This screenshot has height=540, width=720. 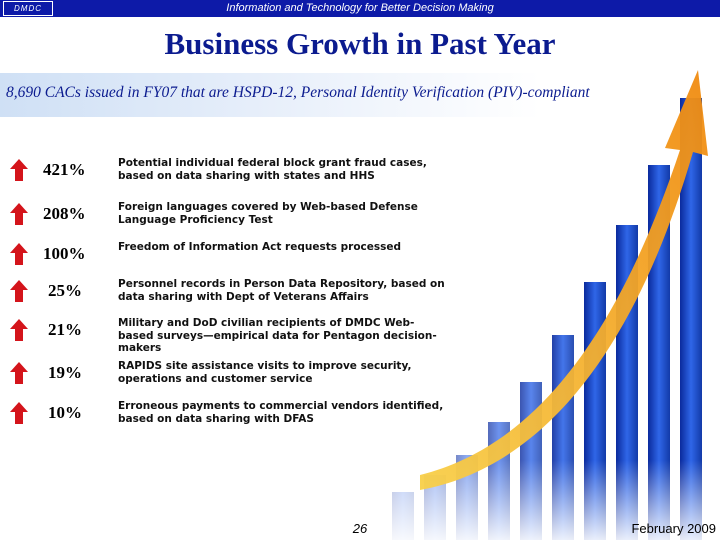 I want to click on growth-percent: 25%, so click(x=65, y=290).